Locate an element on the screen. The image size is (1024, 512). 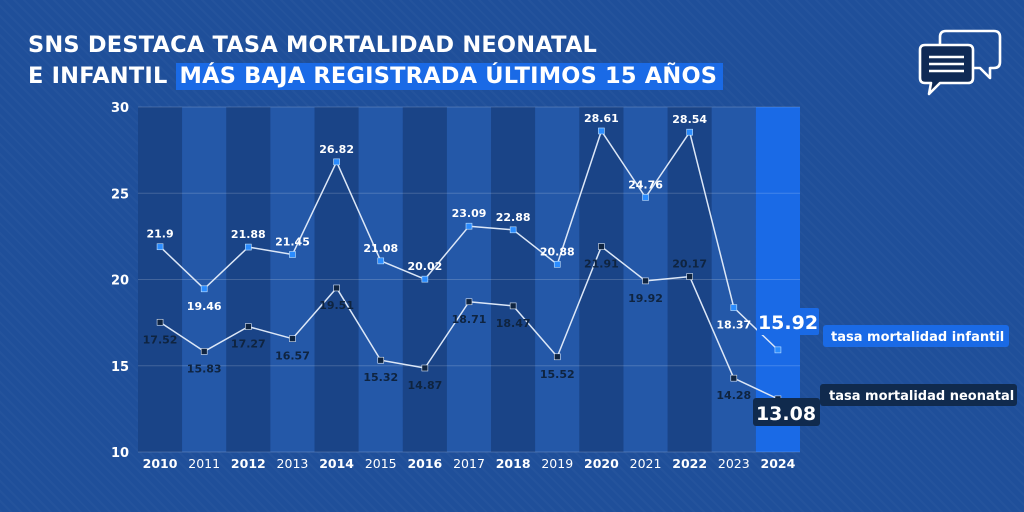
legend-neonatal-label: tasa mortalidad neonatal is located at coordinates (921, 396).